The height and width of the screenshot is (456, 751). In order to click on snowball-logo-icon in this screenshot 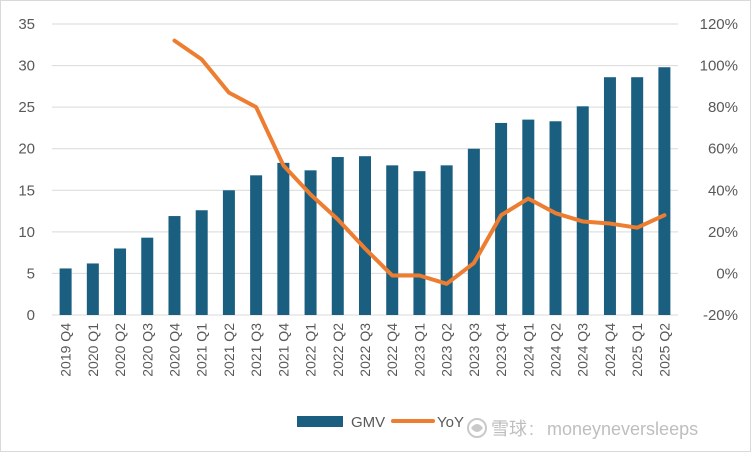, I will do `click(477, 428)`.